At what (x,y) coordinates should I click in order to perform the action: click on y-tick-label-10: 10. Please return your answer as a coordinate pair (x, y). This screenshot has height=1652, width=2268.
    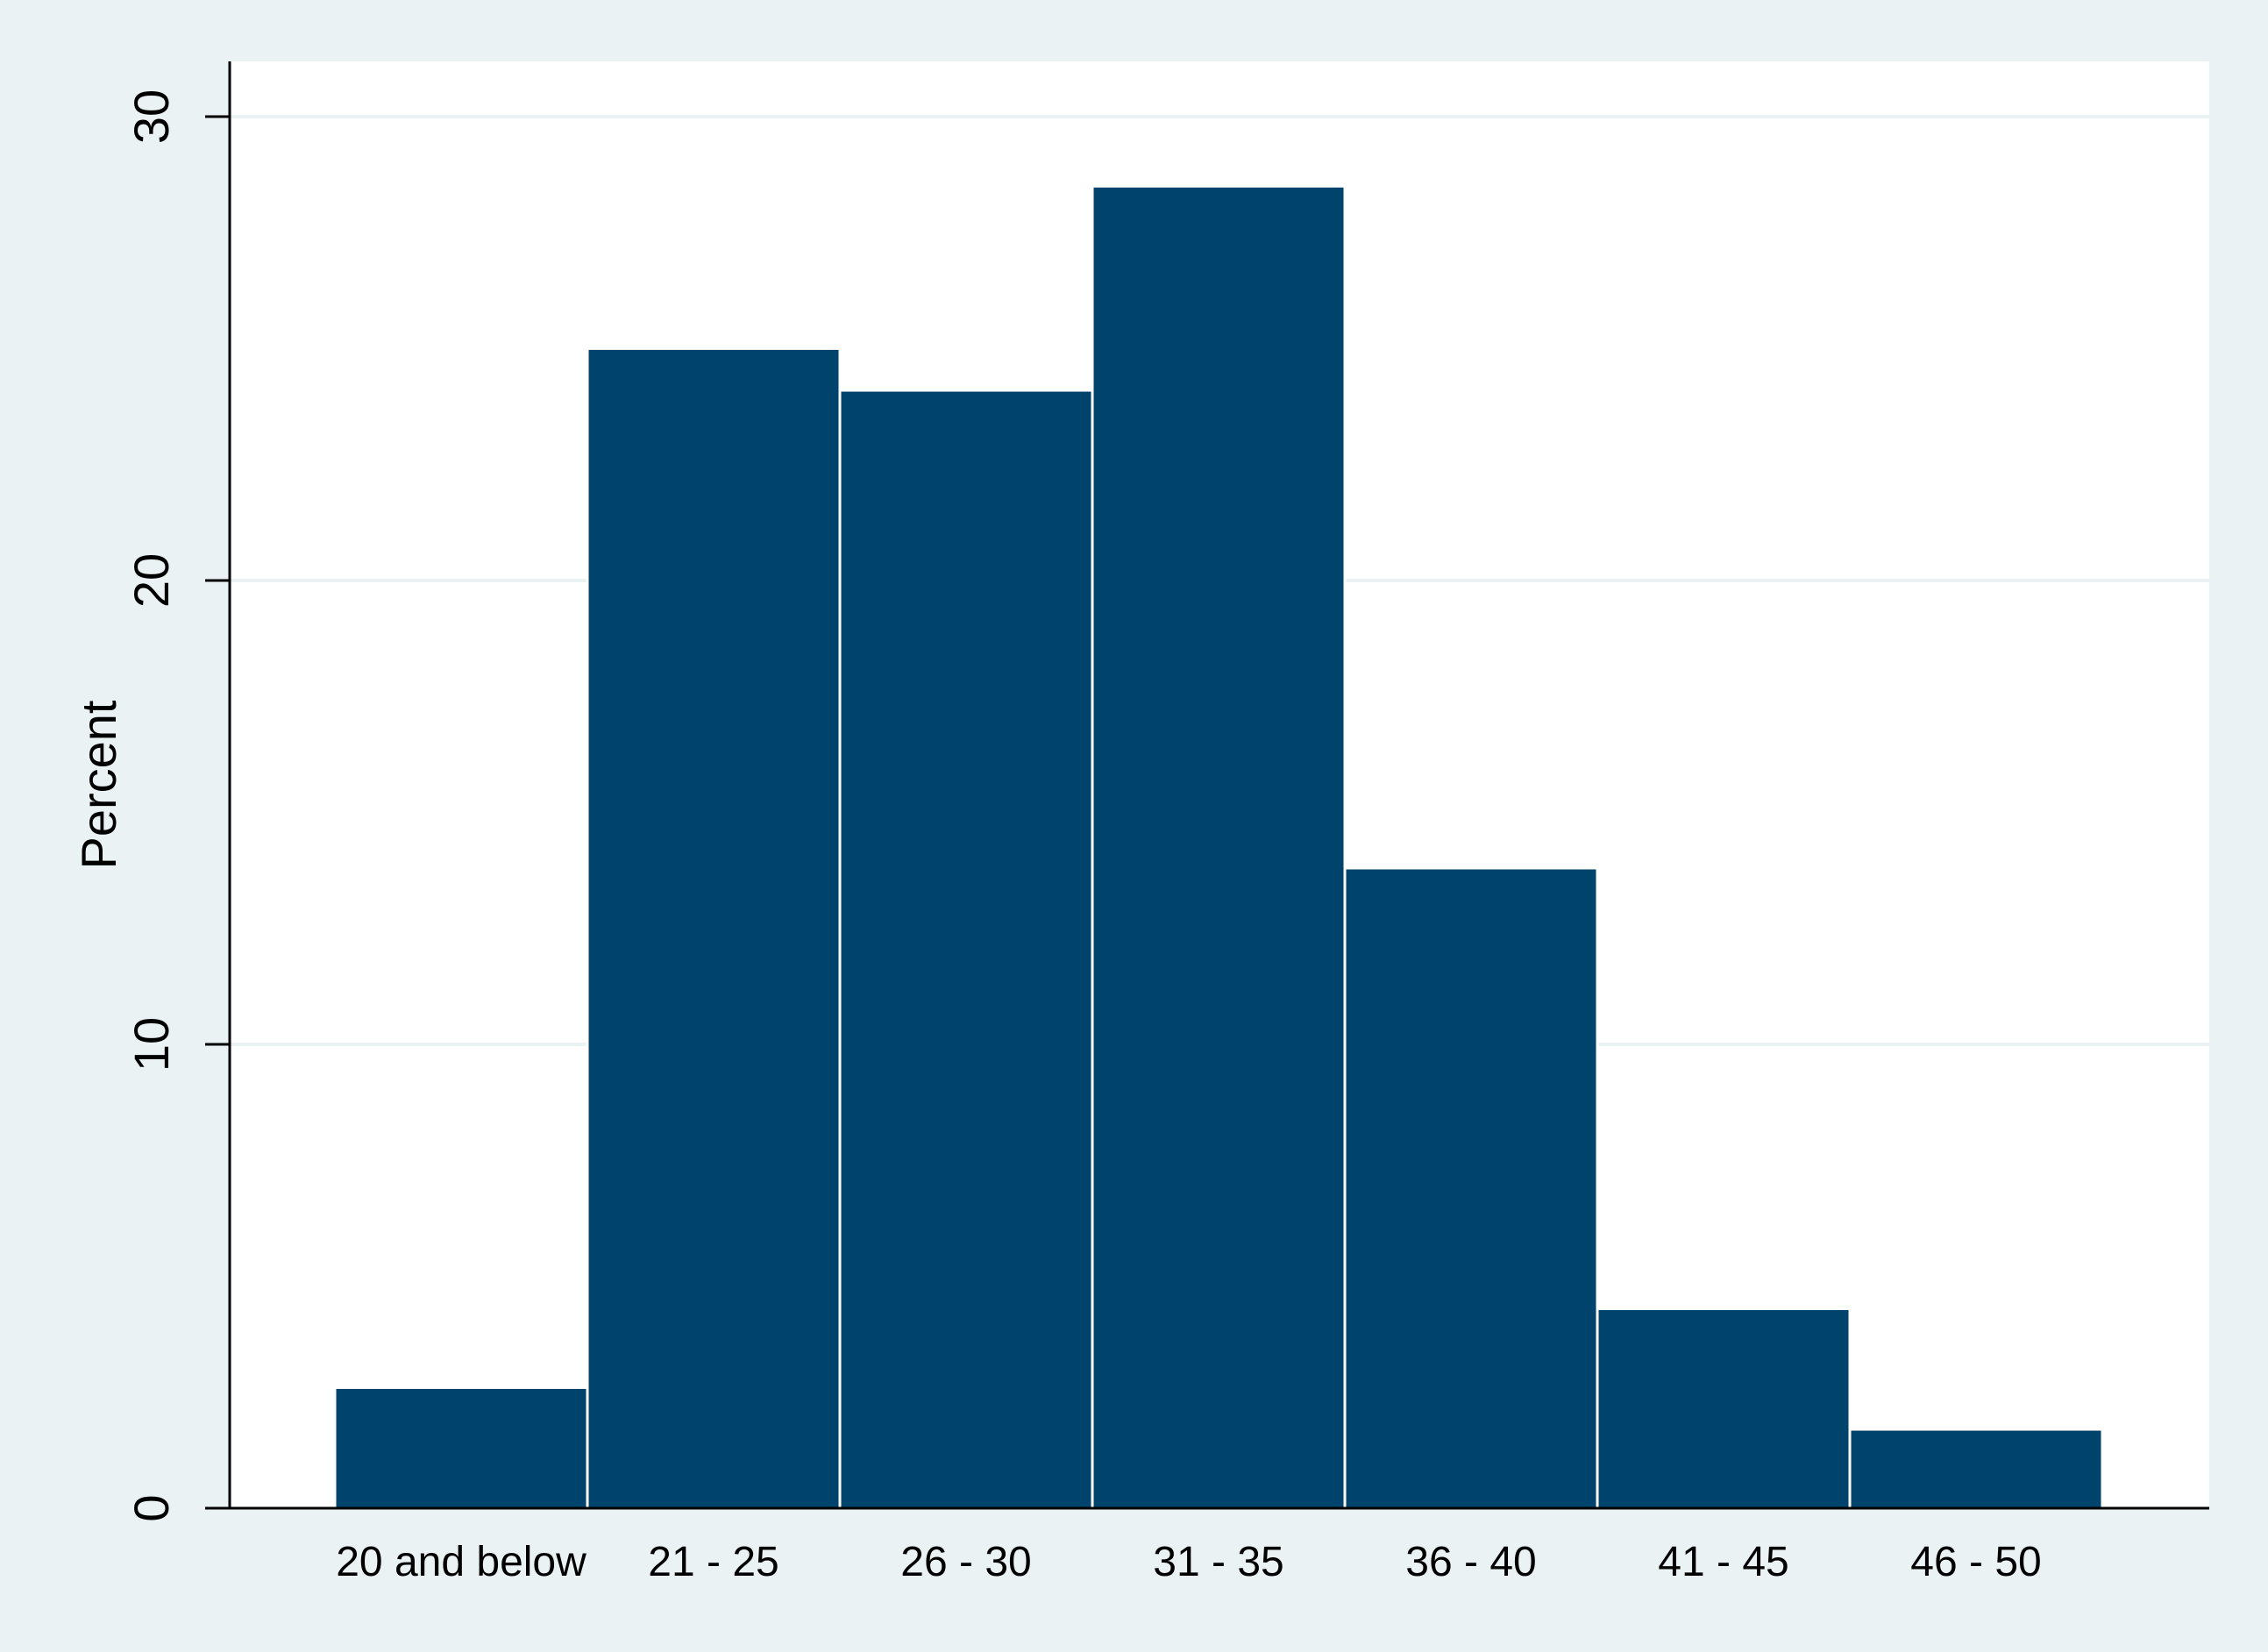
    Looking at the image, I should click on (151, 1044).